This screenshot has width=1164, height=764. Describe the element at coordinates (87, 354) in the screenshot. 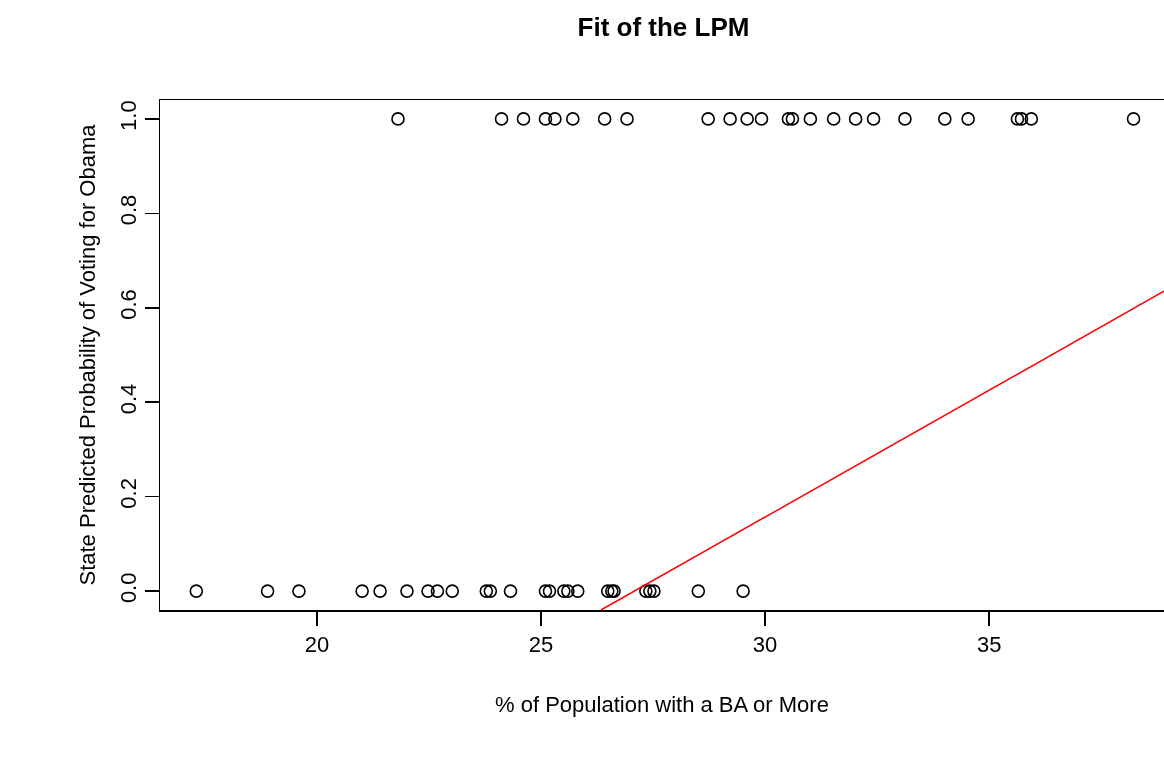

I see `y-axis-title: State Predicted Probability of Voting for Obama` at that location.